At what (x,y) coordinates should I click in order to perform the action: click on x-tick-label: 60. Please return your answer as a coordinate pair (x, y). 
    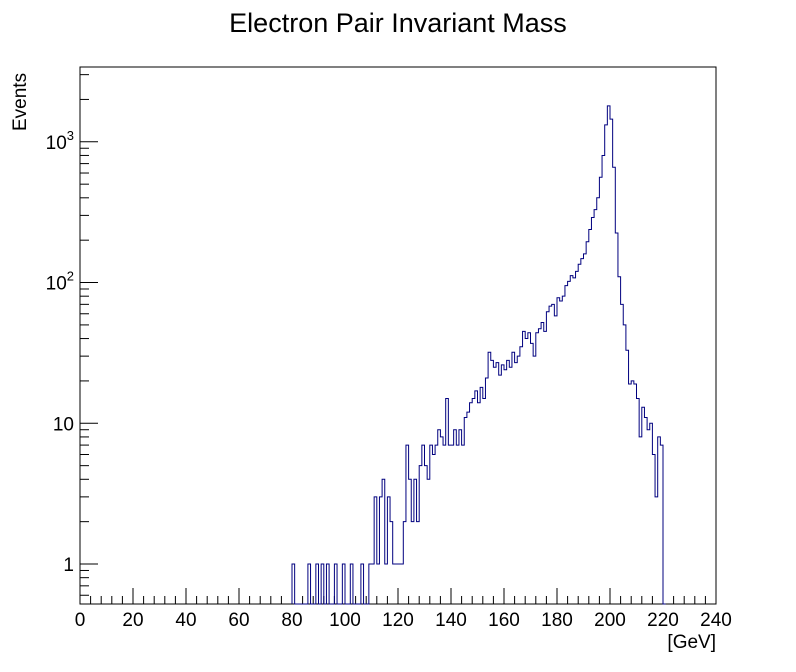
    Looking at the image, I should click on (238, 620).